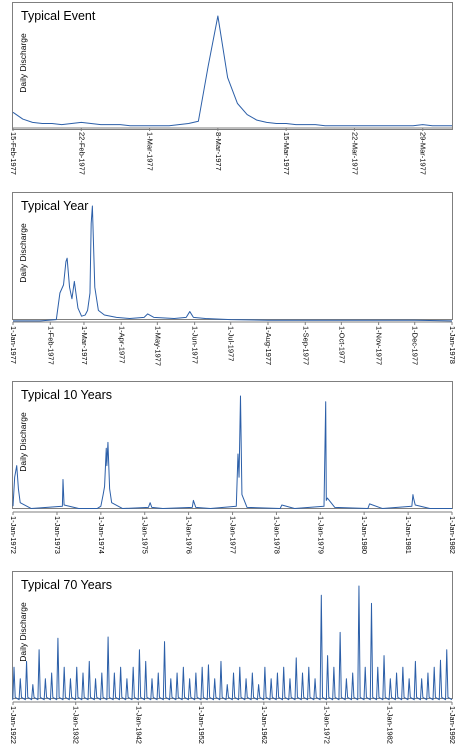  What do you see at coordinates (67, 585) in the screenshot?
I see `chart-title: Typical 70 Years` at bounding box center [67, 585].